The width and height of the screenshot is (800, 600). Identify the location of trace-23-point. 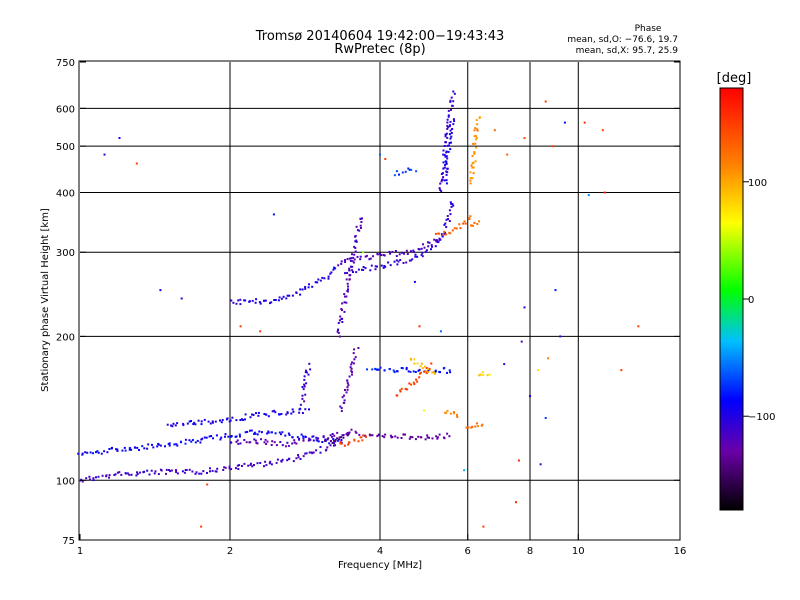
(474, 222).